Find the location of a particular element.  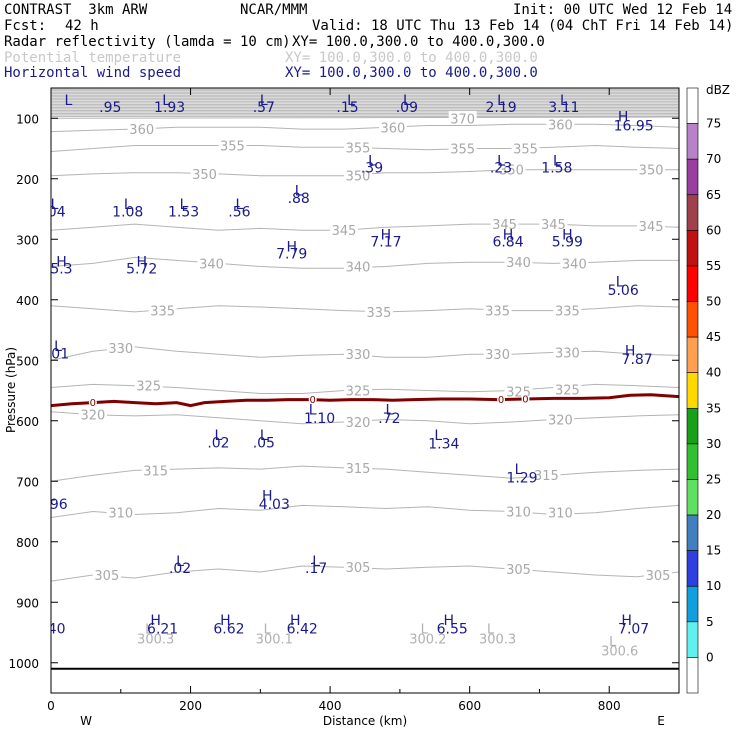

colorbar-label: 25 is located at coordinates (713, 479).